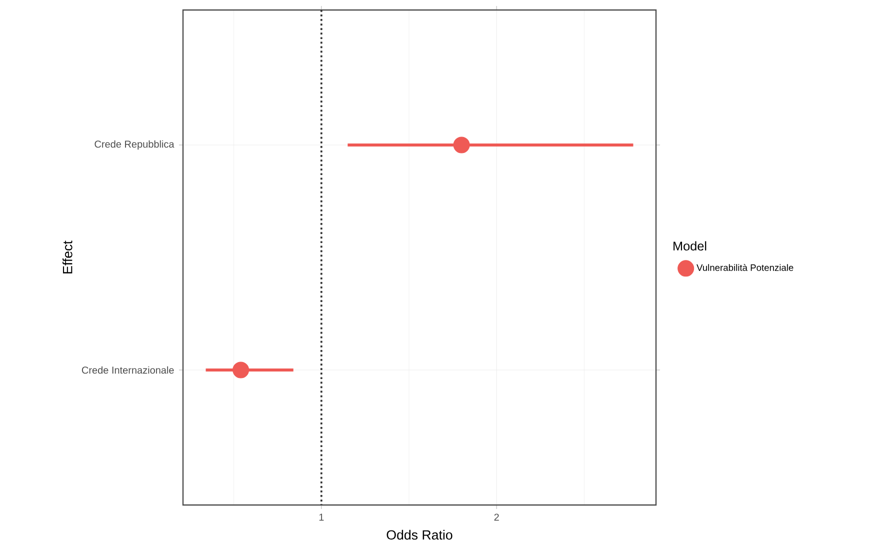 This screenshot has height=556, width=879. What do you see at coordinates (134, 145) in the screenshot?
I see `y-tick-label: Crede Repubblica` at bounding box center [134, 145].